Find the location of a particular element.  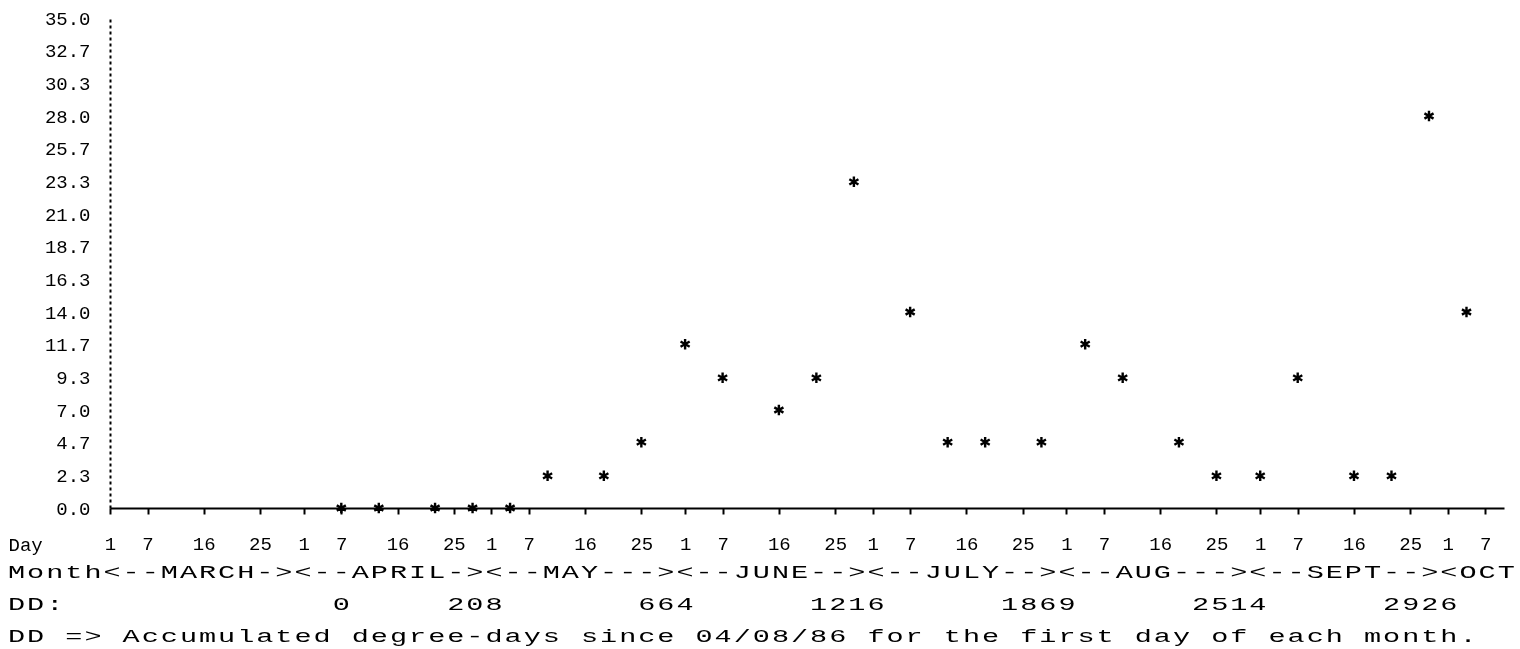

text: DD: 0 208 664 1216 1869 2514 2926 is located at coordinates (734, 605).